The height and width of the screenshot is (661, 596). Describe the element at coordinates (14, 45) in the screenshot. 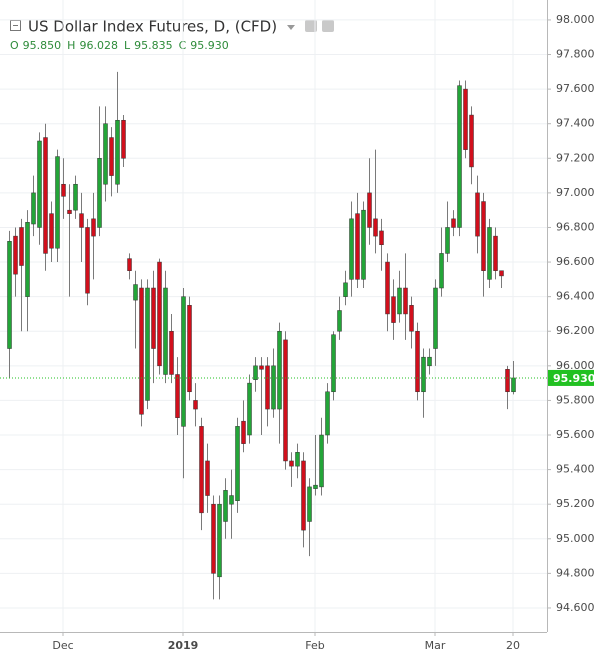

I see `ohlc-label: O` at that location.